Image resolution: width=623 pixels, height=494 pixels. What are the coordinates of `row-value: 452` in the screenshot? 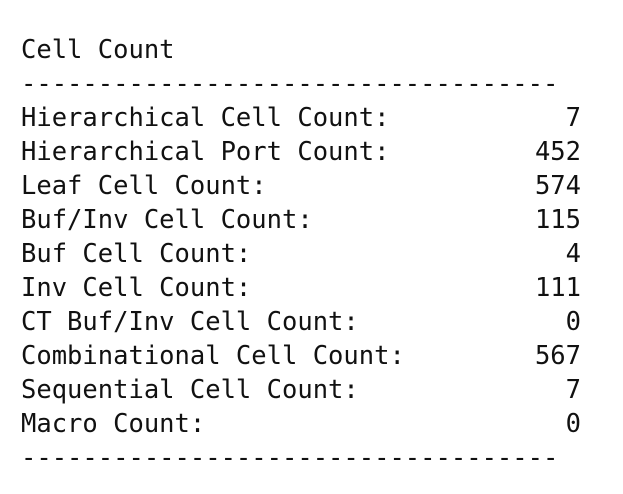 It's located at (557, 152).